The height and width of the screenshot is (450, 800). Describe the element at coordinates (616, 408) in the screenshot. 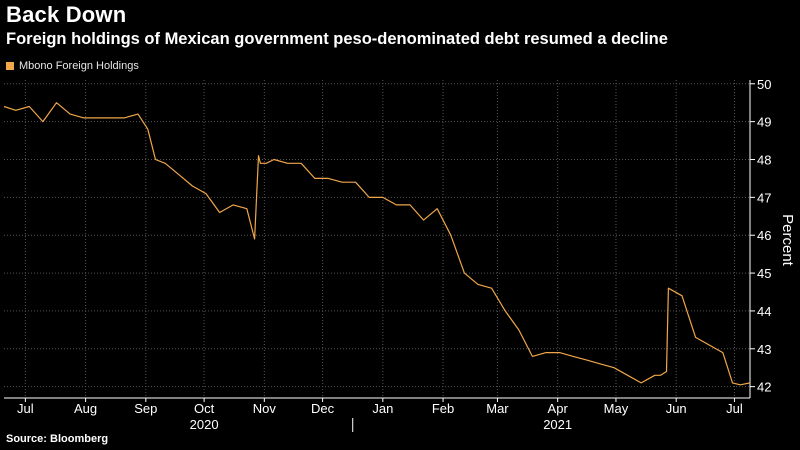

I see `x-tick-label: May` at that location.